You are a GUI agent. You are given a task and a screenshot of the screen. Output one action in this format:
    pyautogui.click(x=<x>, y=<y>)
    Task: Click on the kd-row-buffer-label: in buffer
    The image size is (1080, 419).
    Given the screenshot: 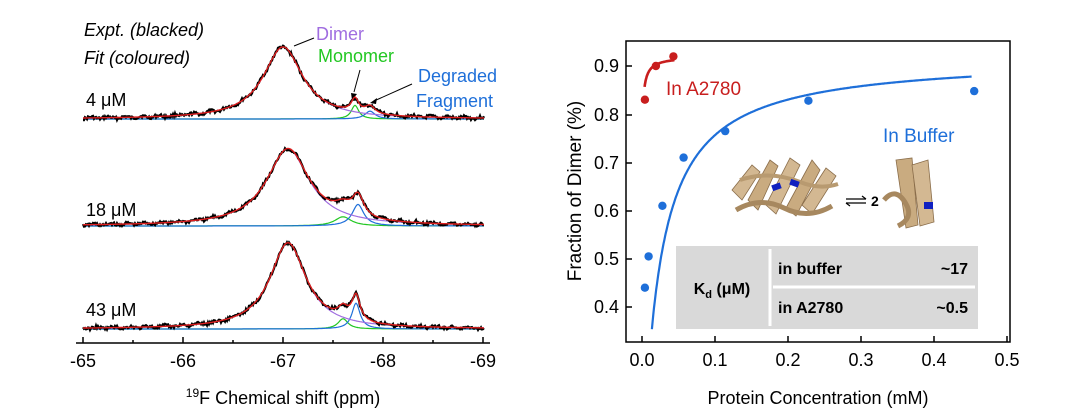 What is the action you would take?
    pyautogui.click(x=810, y=269)
    